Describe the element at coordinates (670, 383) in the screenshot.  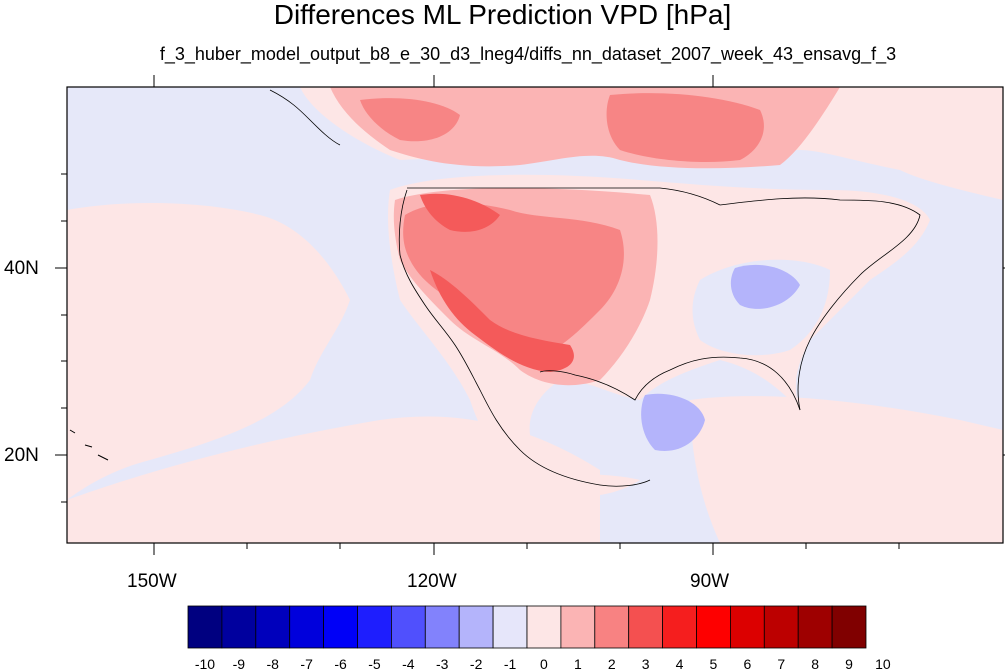
I see `gulf-coast-outline` at that location.